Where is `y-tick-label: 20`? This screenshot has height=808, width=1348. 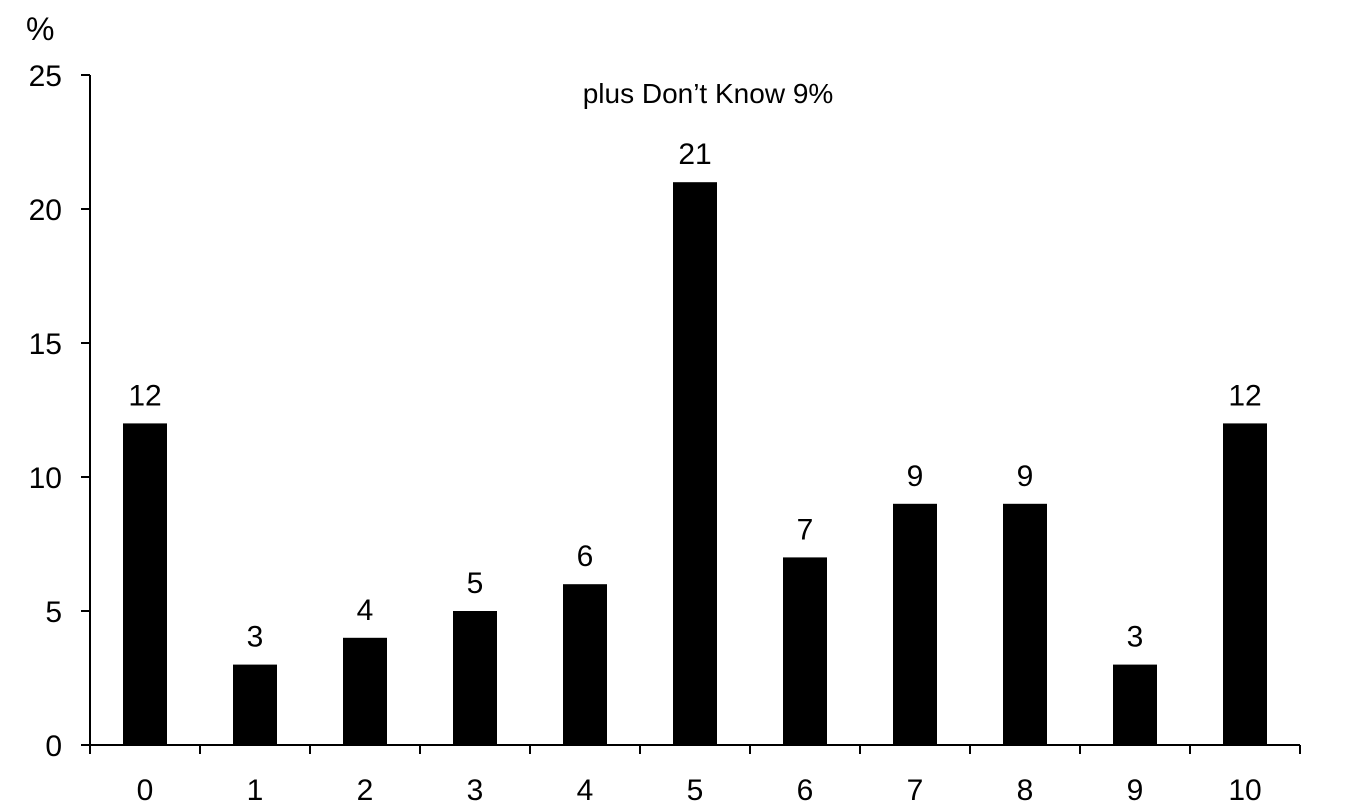 y-tick-label: 20 is located at coordinates (45, 210).